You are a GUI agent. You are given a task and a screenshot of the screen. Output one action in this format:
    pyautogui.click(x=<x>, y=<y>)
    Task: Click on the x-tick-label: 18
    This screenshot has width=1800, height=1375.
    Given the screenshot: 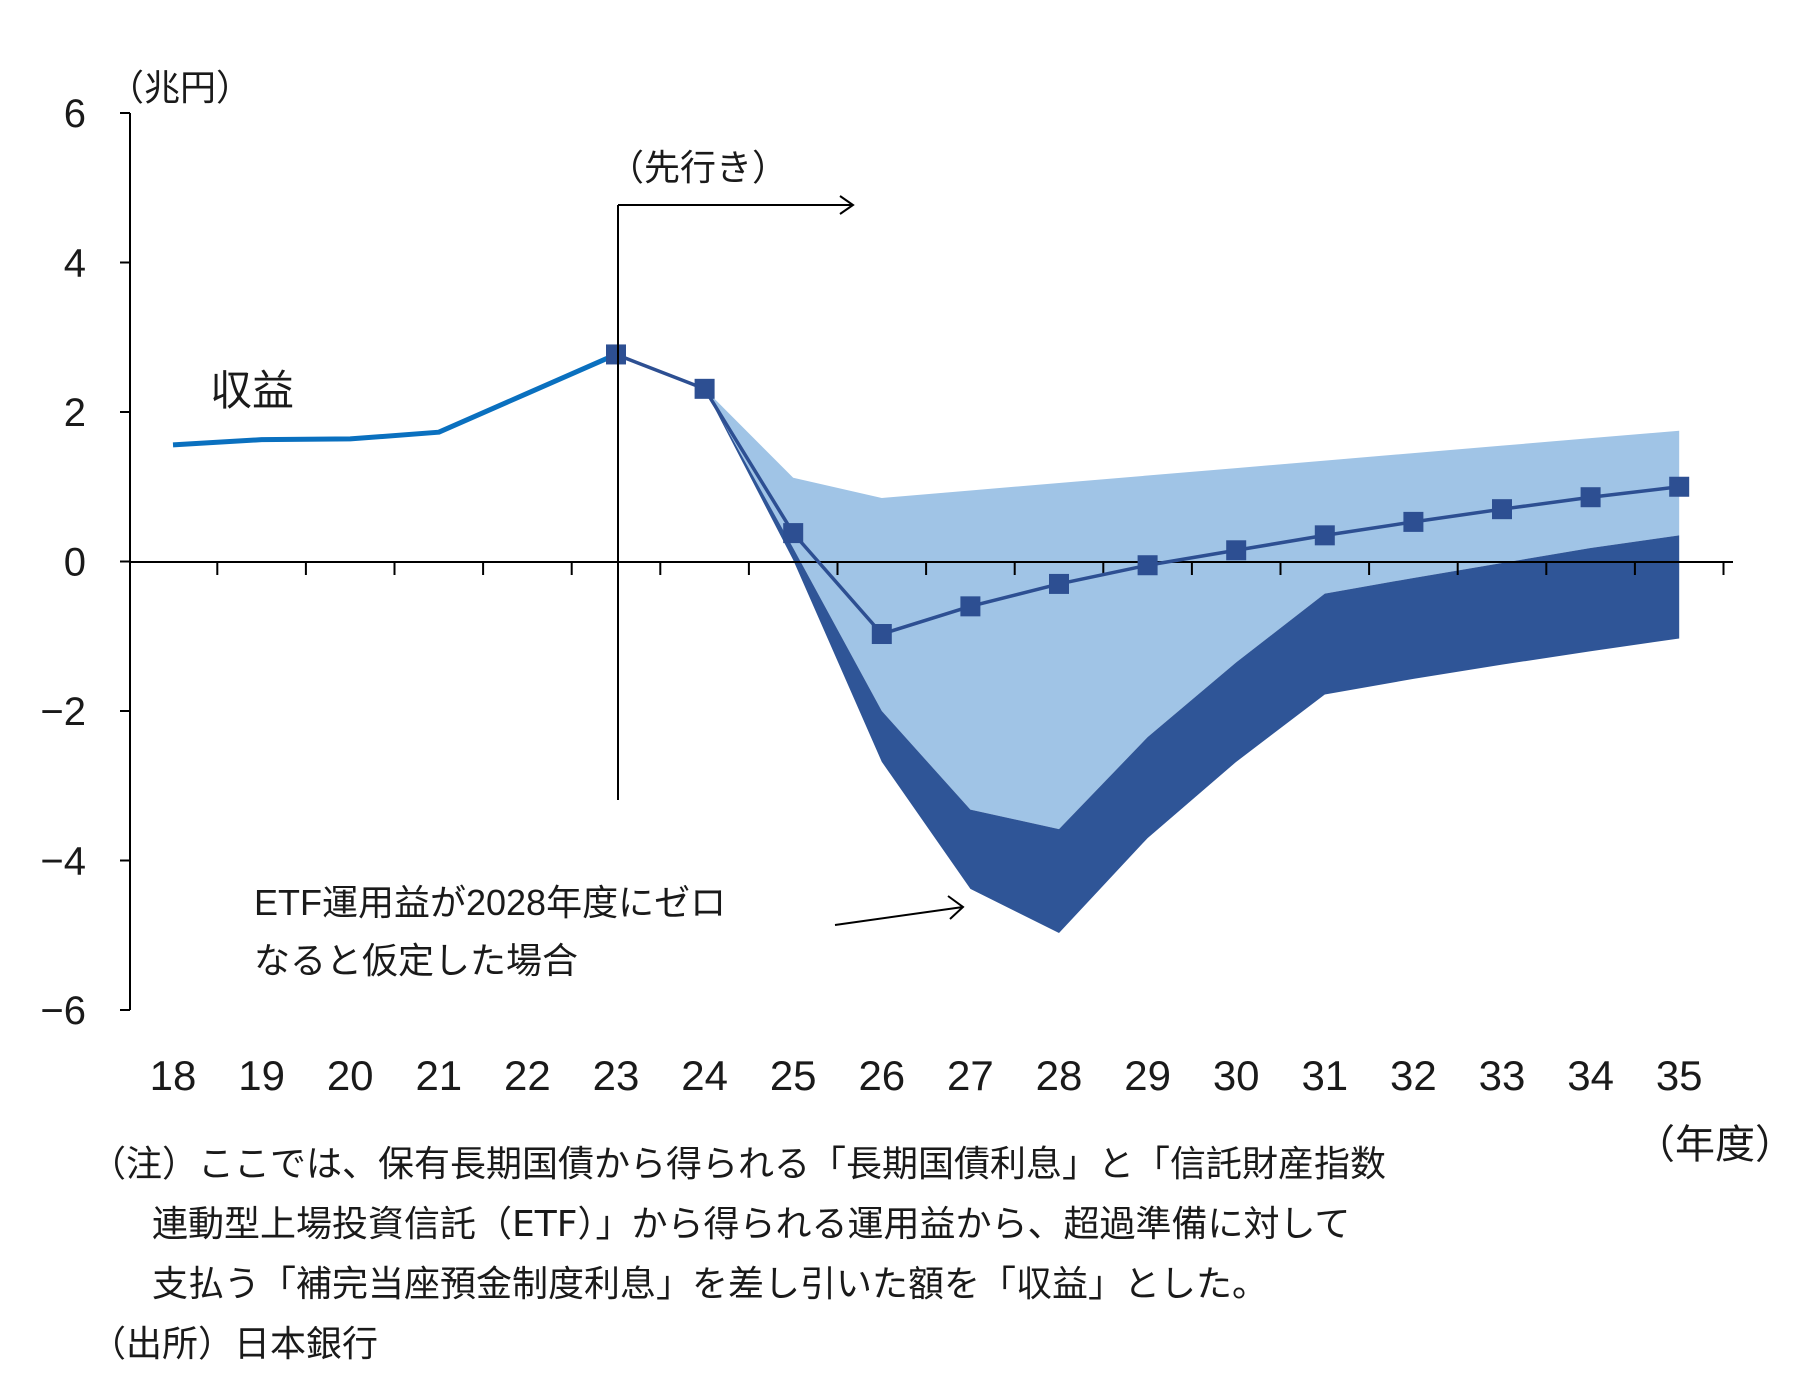 What is the action you would take?
    pyautogui.click(x=173, y=1075)
    